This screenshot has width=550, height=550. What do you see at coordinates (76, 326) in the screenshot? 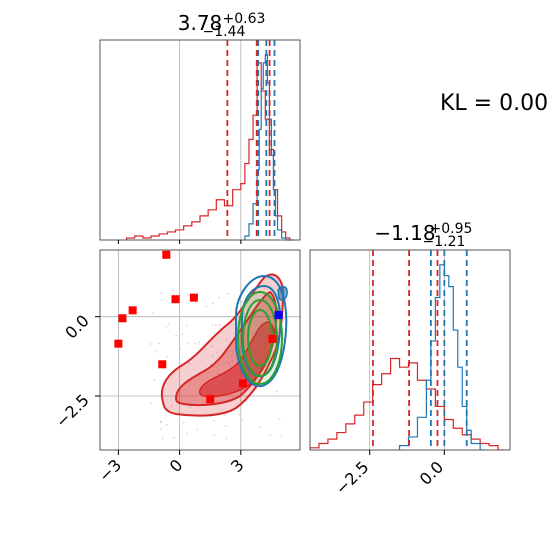
I see `joint-ytick-label-1: 0.0` at bounding box center [76, 326].